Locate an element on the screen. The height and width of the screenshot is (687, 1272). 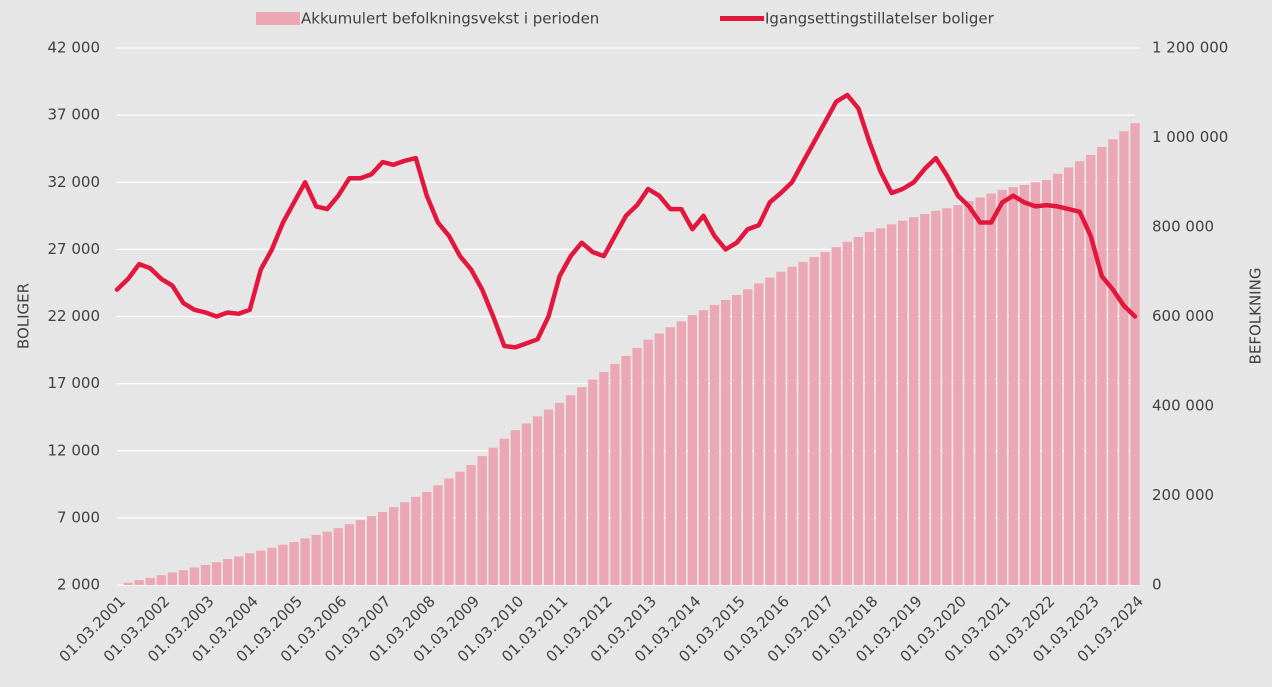
y2-tick-label: 400 000 is located at coordinates (1183, 406).